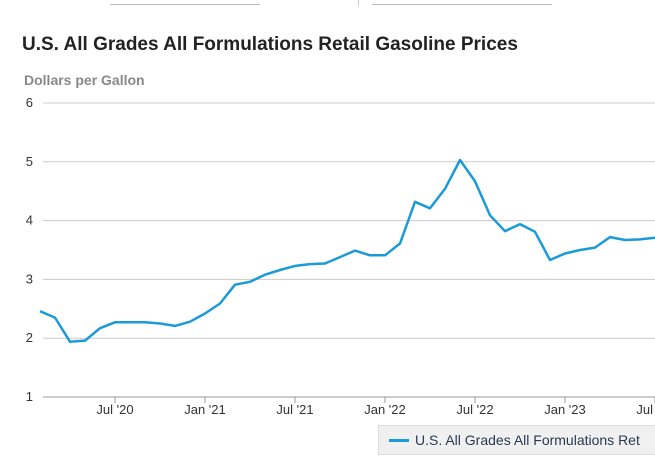 The height and width of the screenshot is (457, 655). What do you see at coordinates (29, 249) in the screenshot?
I see `y-axis: 1 2 3 4 5 6` at bounding box center [29, 249].